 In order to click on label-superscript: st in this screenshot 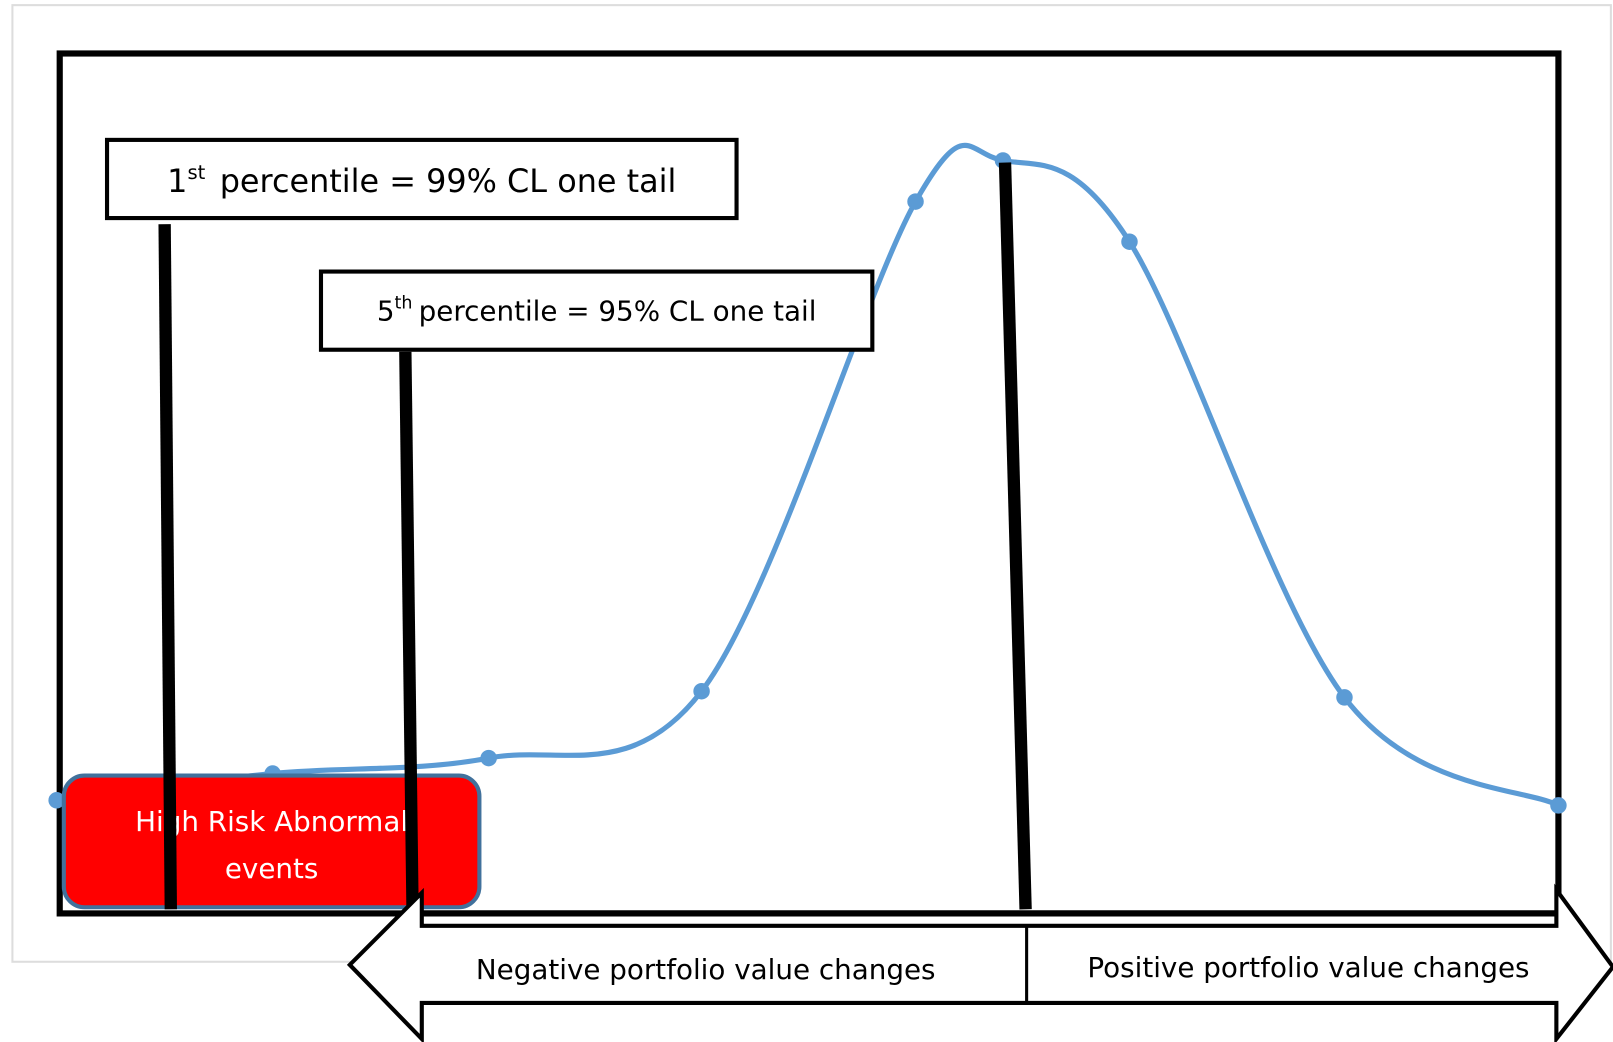, I will do `click(196, 171)`.